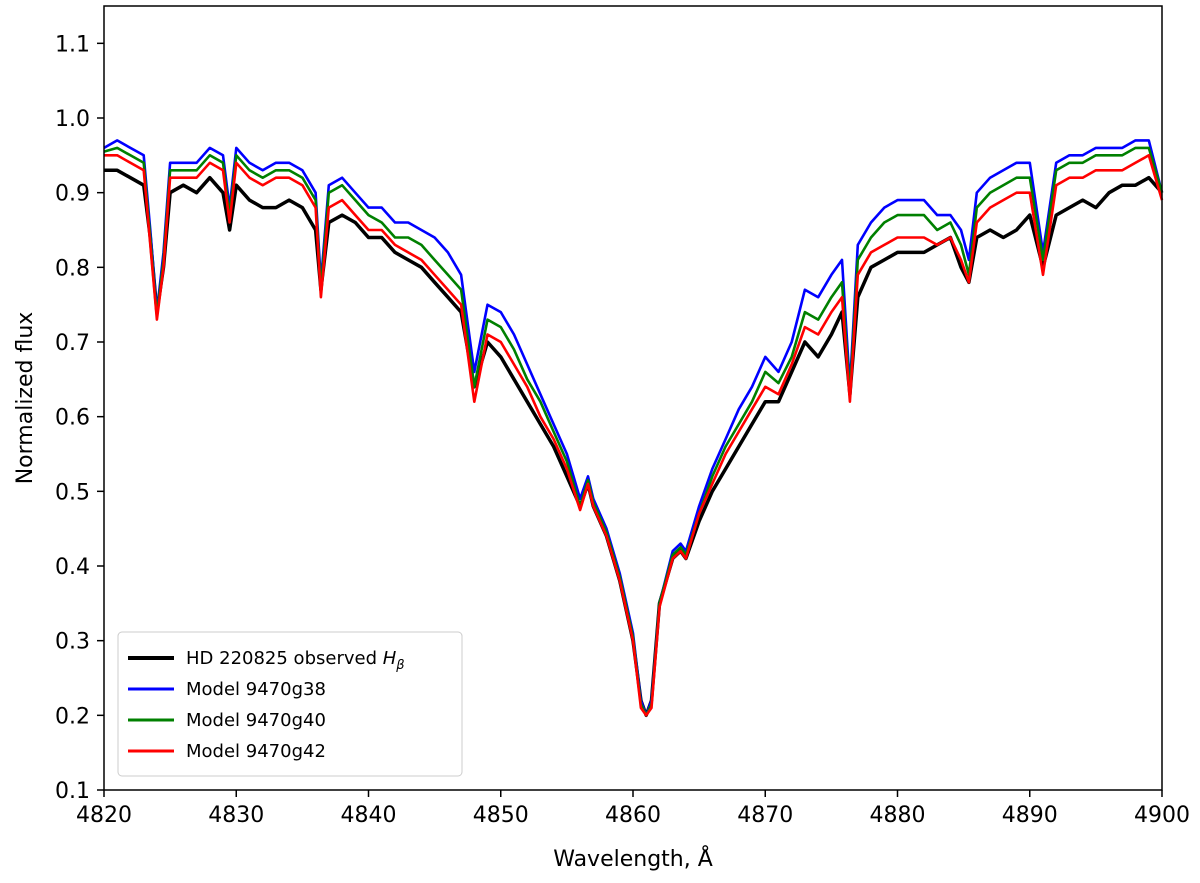 Image resolution: width=1200 pixels, height=883 pixels. I want to click on y-tick-label: 0.8, so click(72, 268).